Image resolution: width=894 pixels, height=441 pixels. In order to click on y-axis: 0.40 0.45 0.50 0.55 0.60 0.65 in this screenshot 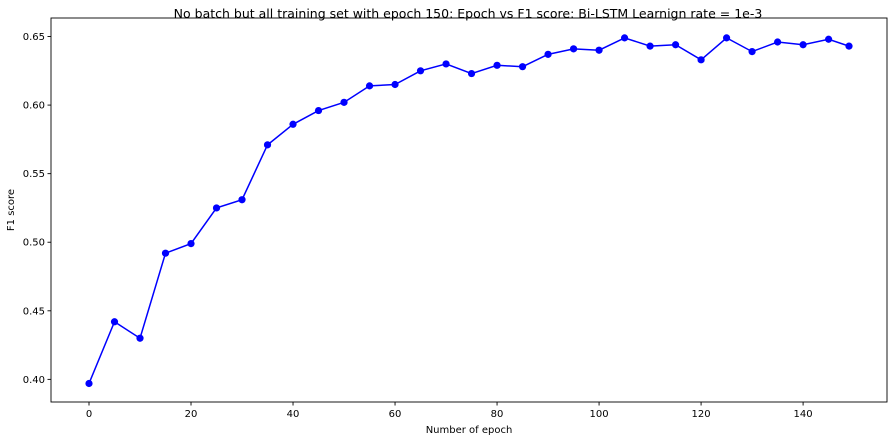, I will do `click(37, 209)`.